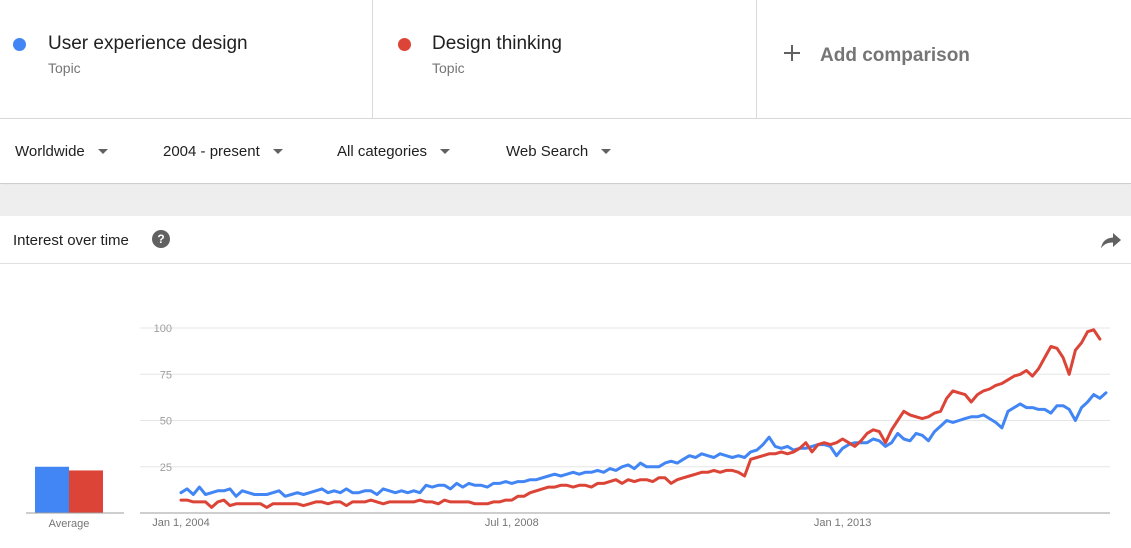 The height and width of the screenshot is (548, 1131). What do you see at coordinates (843, 523) in the screenshot?
I see `x-tick-label: Jan 1, 2013` at bounding box center [843, 523].